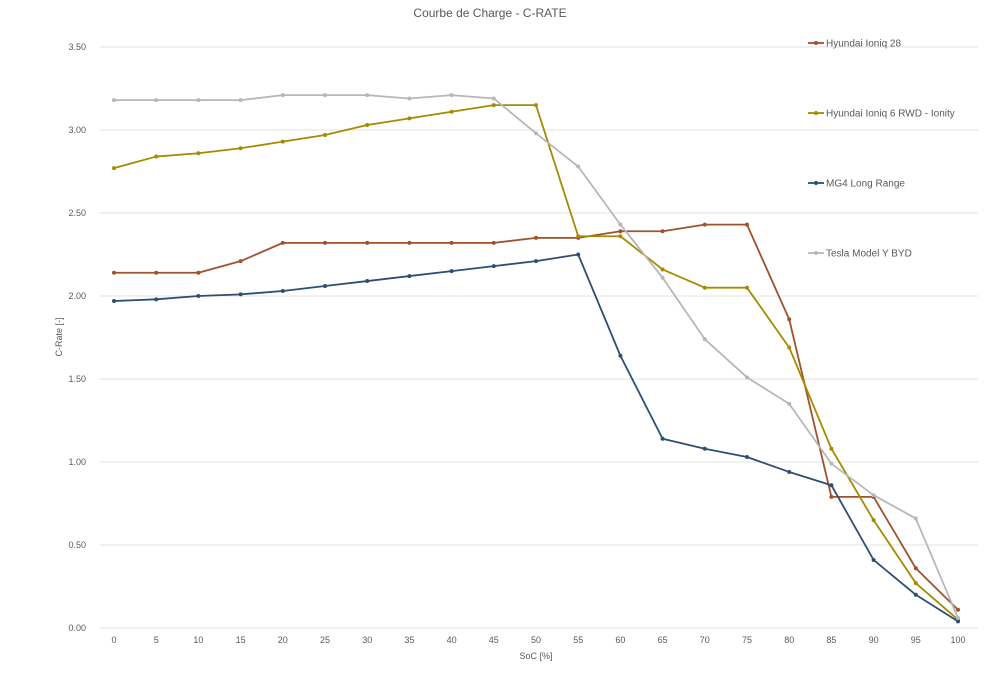 This screenshot has height=675, width=1000. I want to click on y-tick-label: 3.50, so click(77, 47).